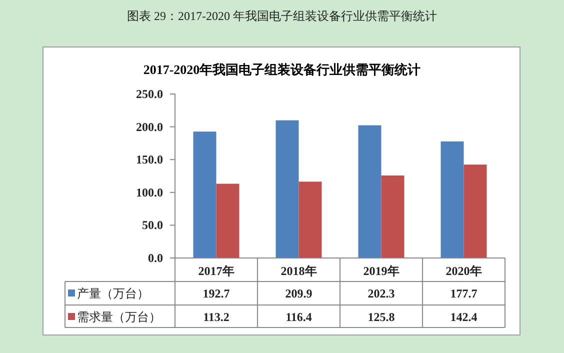 This screenshot has height=353, width=564. Describe the element at coordinates (152, 225) in the screenshot. I see `y-tick-label: 50.0` at that location.